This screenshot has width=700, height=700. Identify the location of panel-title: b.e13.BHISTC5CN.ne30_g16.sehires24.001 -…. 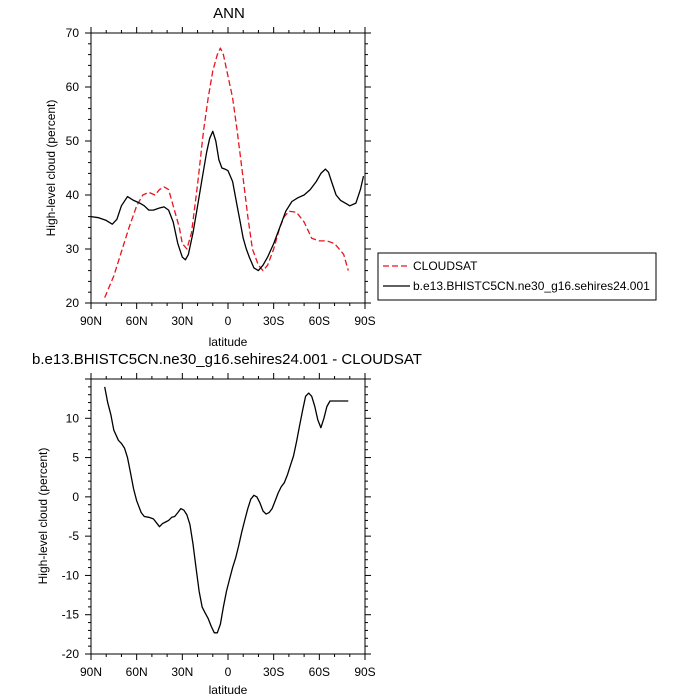
(227, 359).